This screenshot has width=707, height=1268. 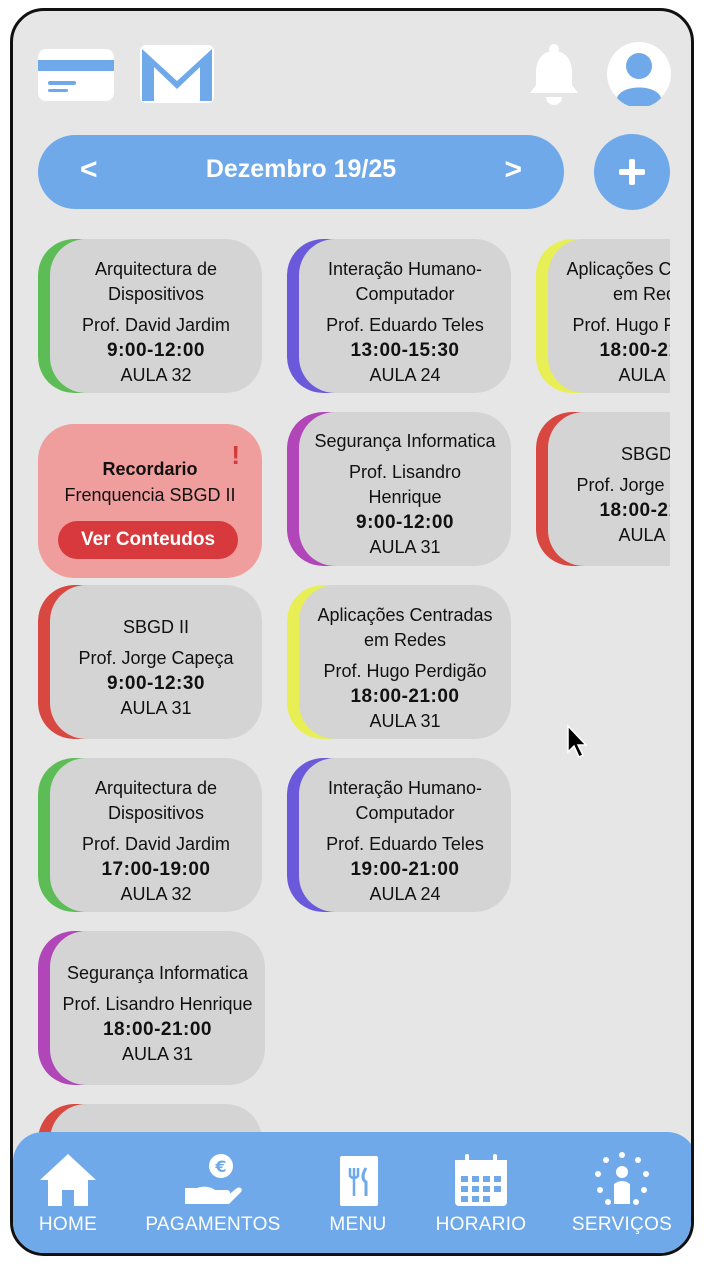 I want to click on tab-servicos: SERVIÇOS, so click(x=622, y=1194).